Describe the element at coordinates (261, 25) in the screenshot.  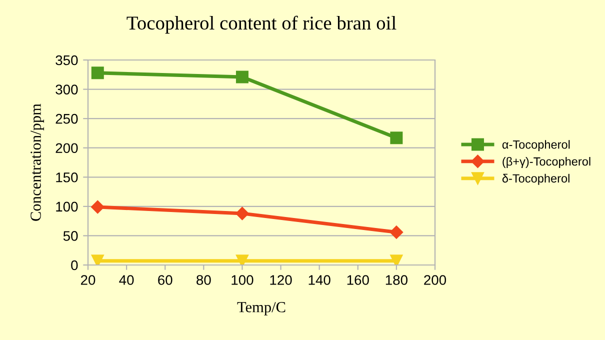
I see `chart-title: Tocopherol content of rice bran oil` at that location.